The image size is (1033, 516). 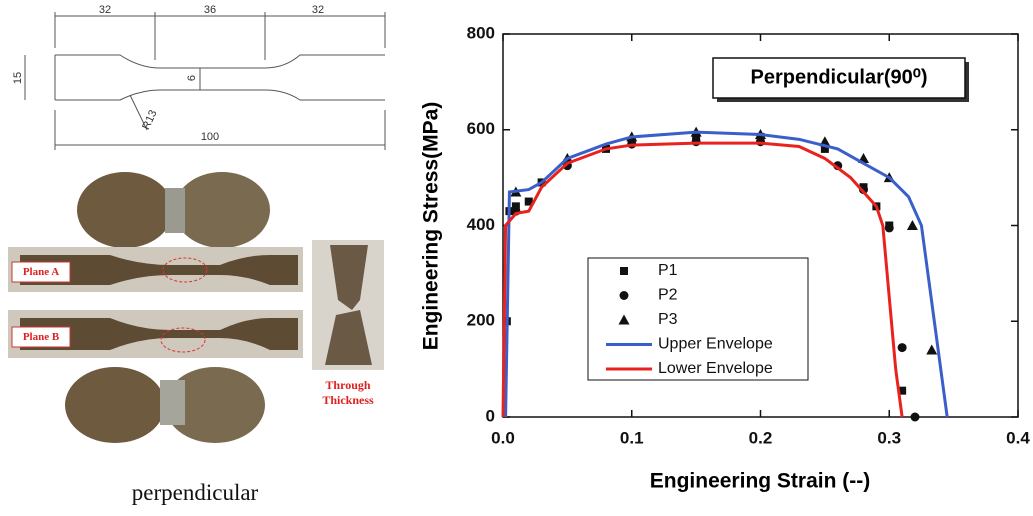 What do you see at coordinates (1018, 437) in the screenshot?
I see `x-tick-label: 0.4` at bounding box center [1018, 437].